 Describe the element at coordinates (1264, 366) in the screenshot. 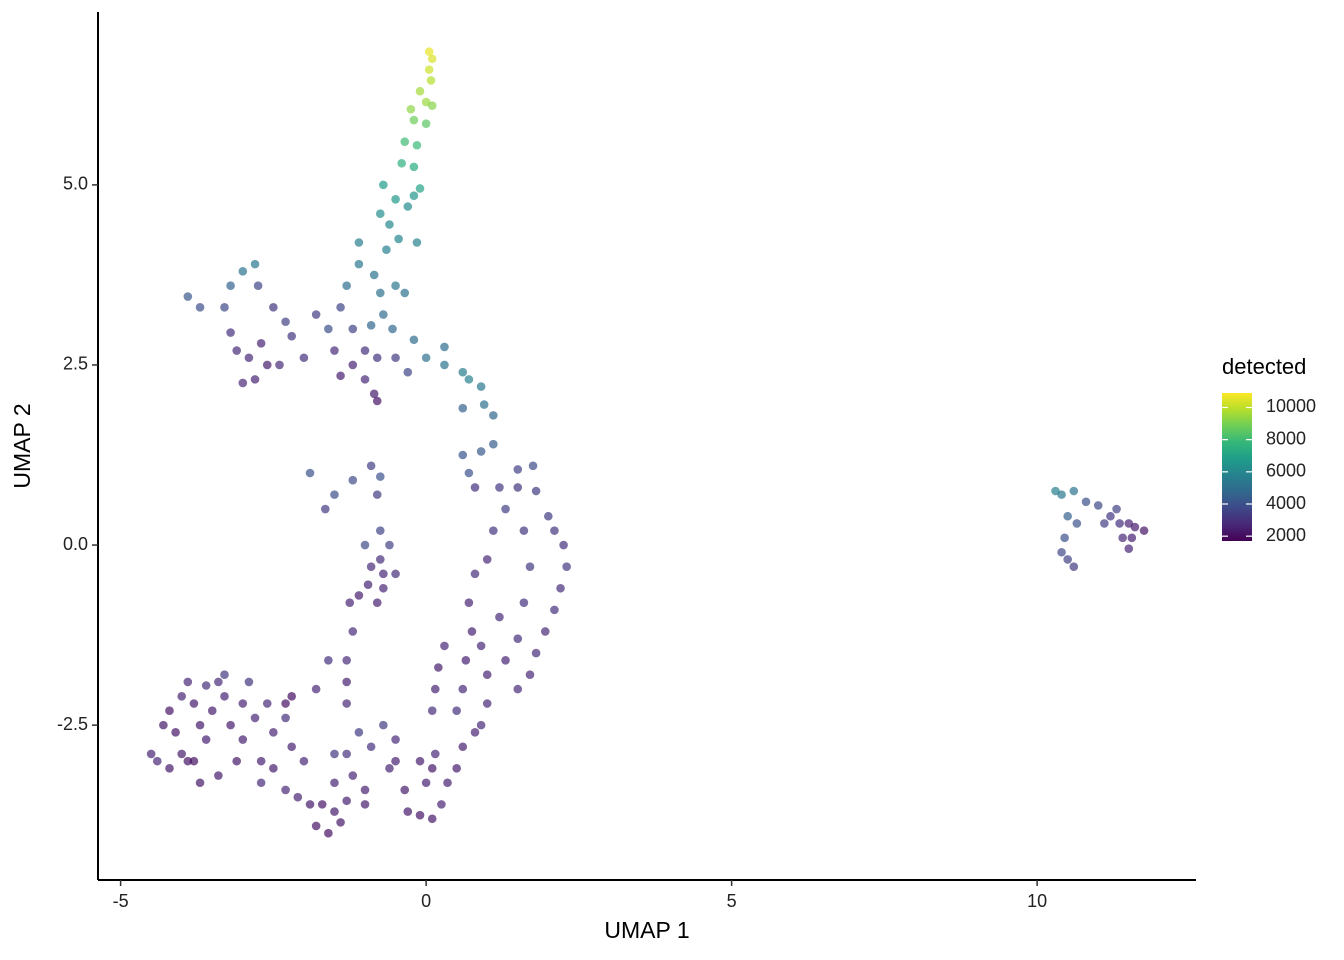

I see `colorbar-title: detected` at that location.